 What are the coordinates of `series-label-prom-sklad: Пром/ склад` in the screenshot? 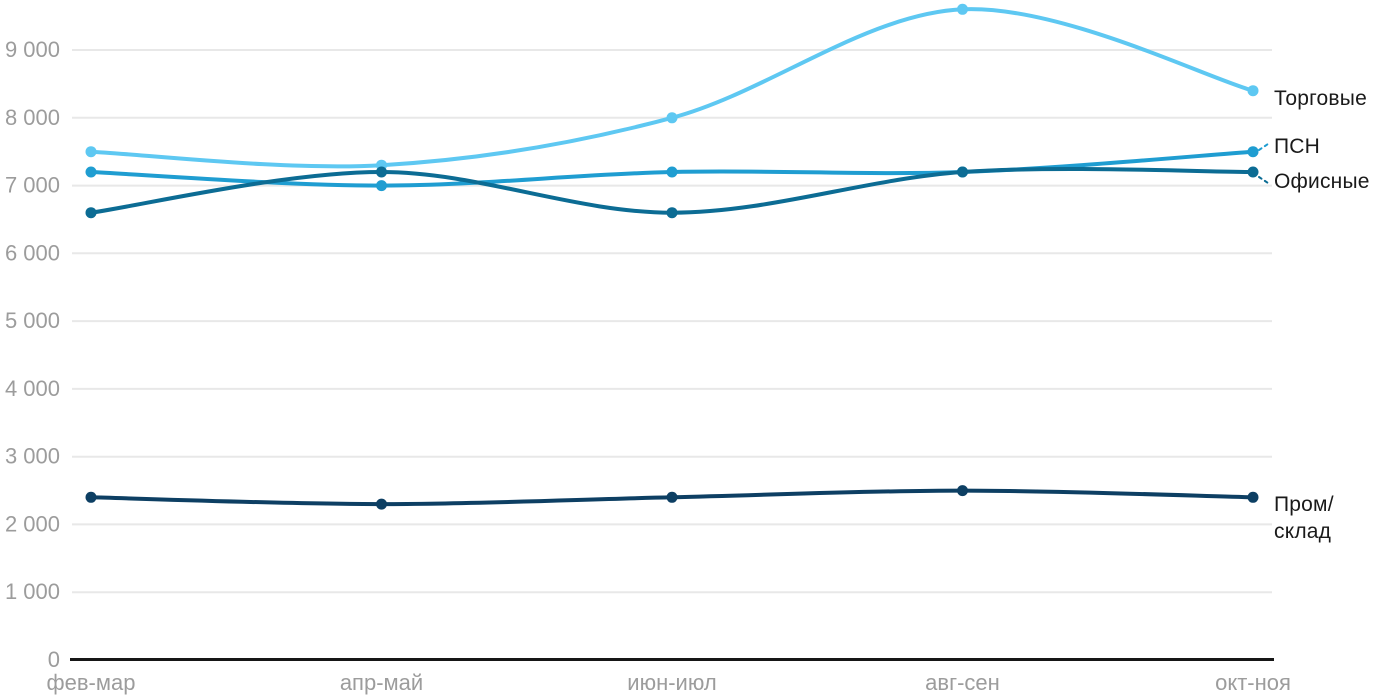 It's located at (1304, 518).